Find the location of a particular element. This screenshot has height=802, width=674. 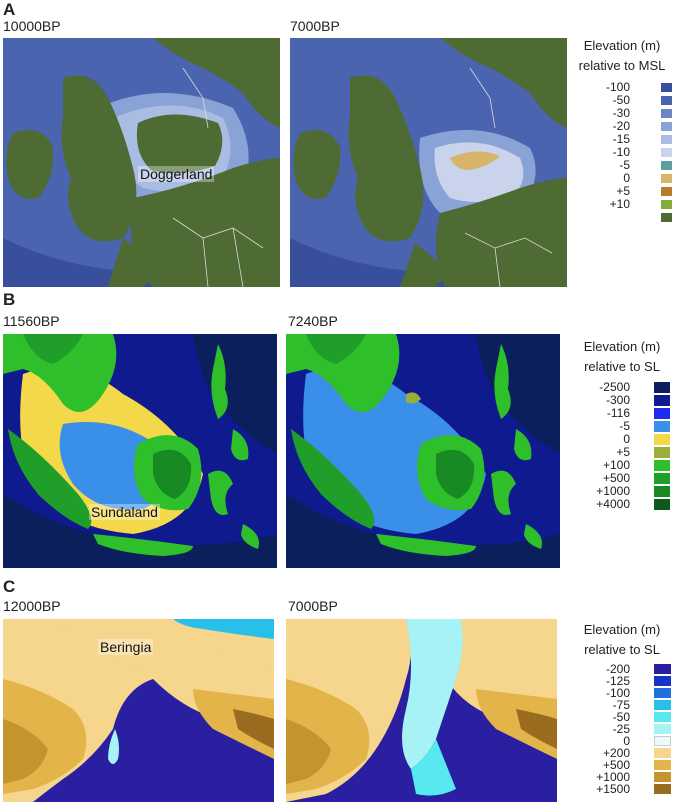

doggerland-label: Doggerland is located at coordinates (176, 174).